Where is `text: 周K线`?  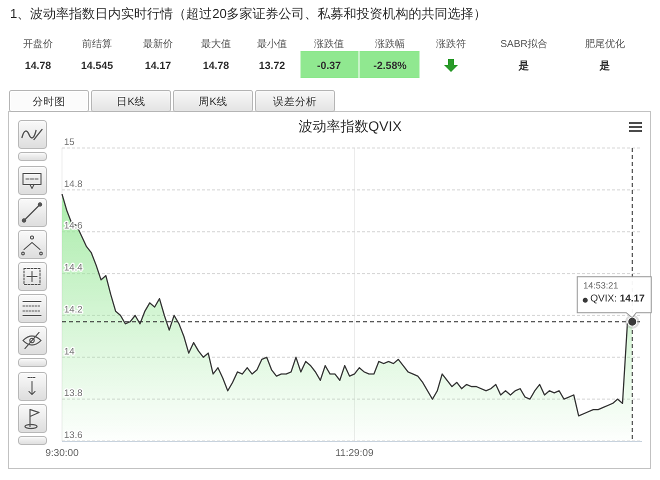
text: 周K线 is located at coordinates (213, 101).